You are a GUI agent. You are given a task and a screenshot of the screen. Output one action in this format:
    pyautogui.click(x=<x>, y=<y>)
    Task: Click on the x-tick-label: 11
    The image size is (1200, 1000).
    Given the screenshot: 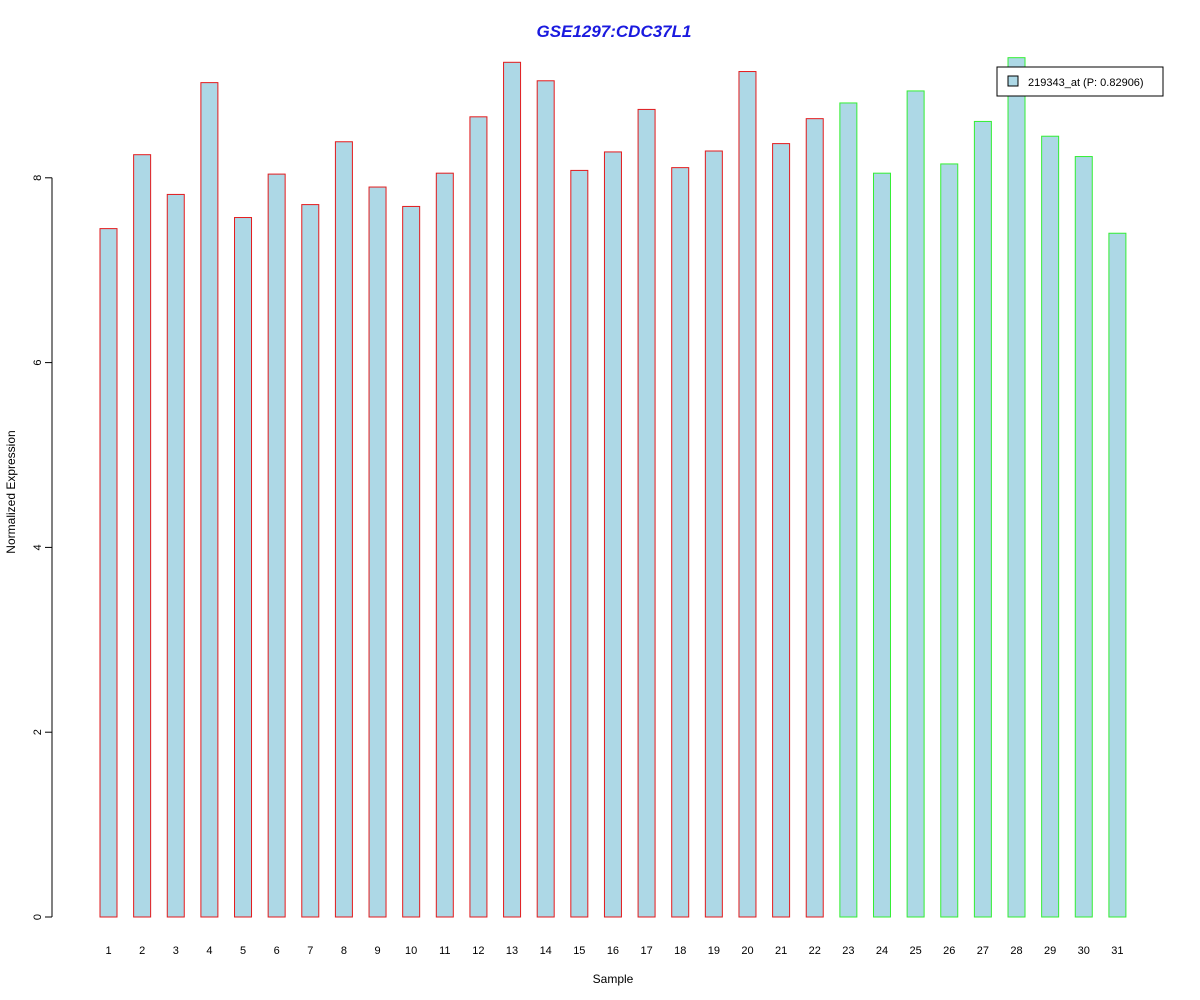 What is the action you would take?
    pyautogui.click(x=444, y=951)
    